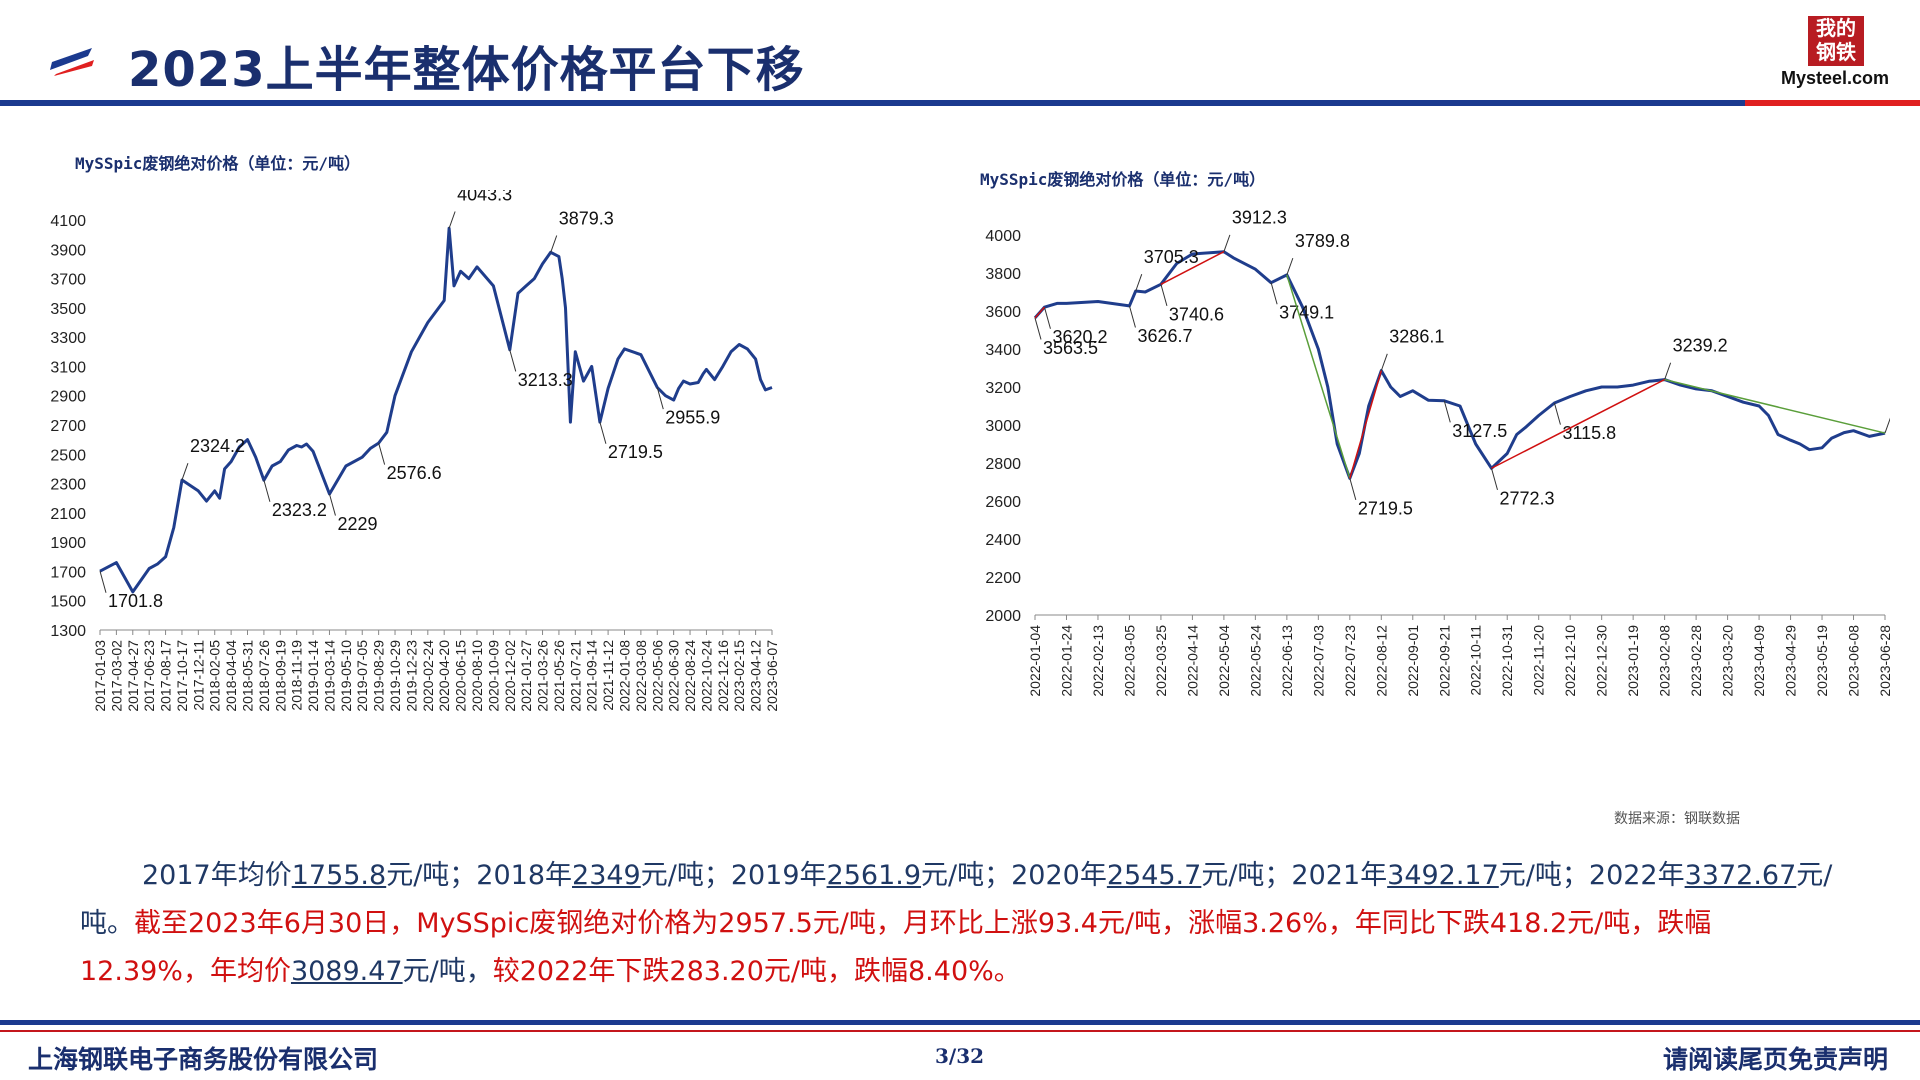 Image resolution: width=1920 pixels, height=1080 pixels. Describe the element at coordinates (1479, 431) in the screenshot. I see `data-label: 3127.5` at that location.